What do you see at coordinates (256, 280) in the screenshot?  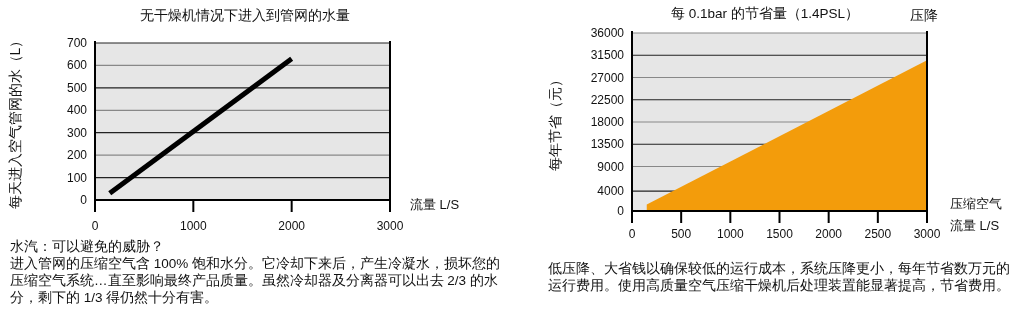 I see `text: 进入管网的压缩空气含 100% 饱和水分。它冷却下来后，产生冷凝水，损坏您的压缩空气系统…直至影响最终产品质量。虽然冷却器及分离器可以出去 2/3 的水分，剩下的 1/3 得仍然十分有害。` at bounding box center [256, 280].